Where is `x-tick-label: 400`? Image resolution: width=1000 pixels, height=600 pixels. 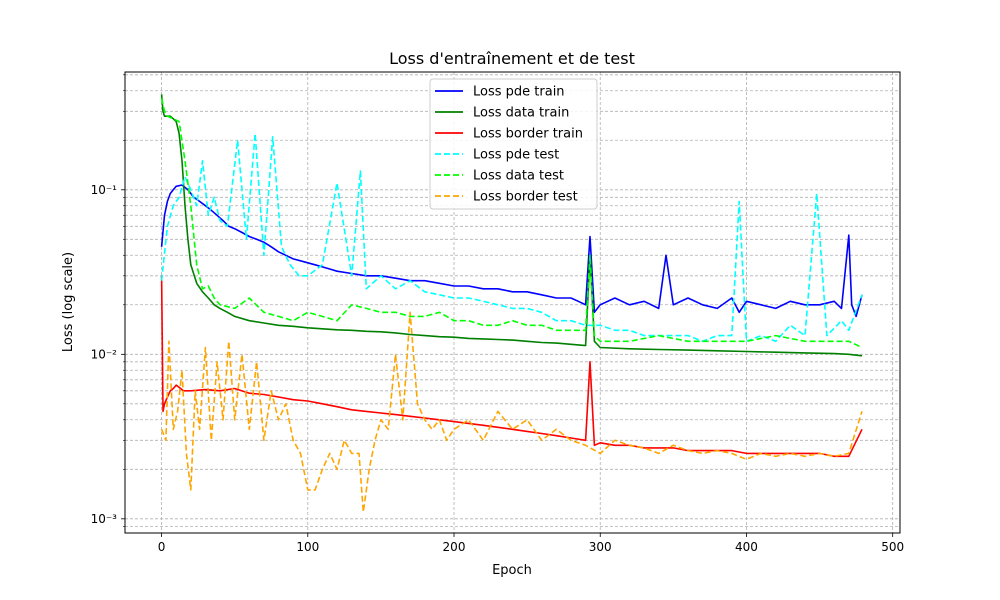
x-tick-label: 400 is located at coordinates (746, 547).